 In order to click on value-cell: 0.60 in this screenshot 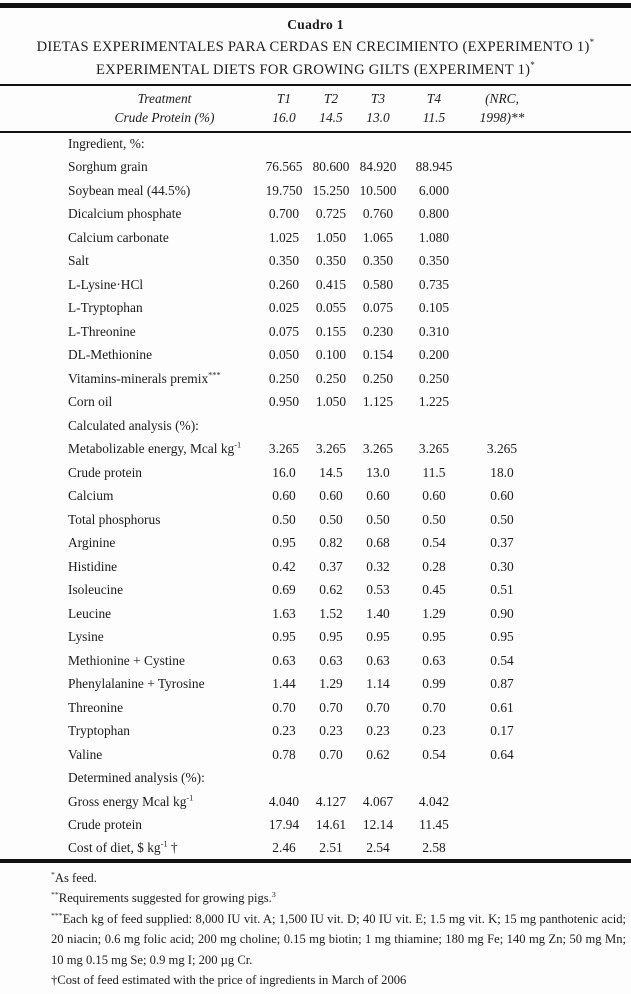, I will do `click(434, 496)`.